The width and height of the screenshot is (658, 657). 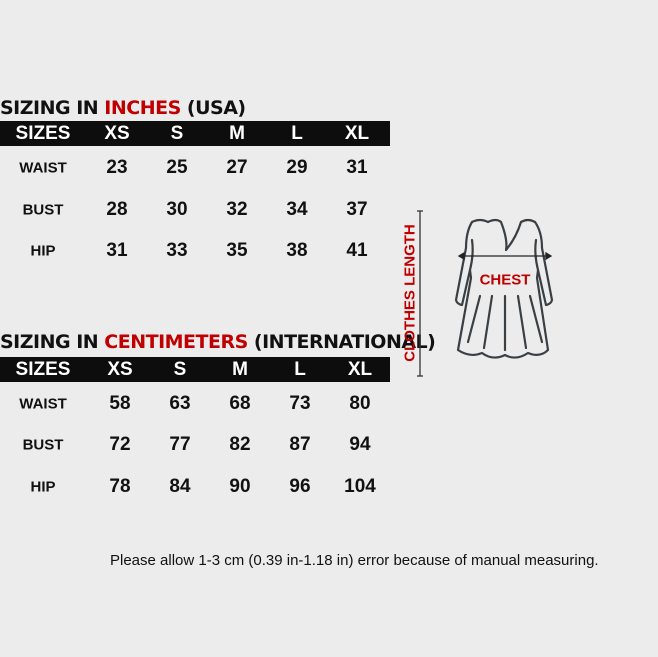 What do you see at coordinates (180, 403) in the screenshot?
I see `cm-value-cell: 63` at bounding box center [180, 403].